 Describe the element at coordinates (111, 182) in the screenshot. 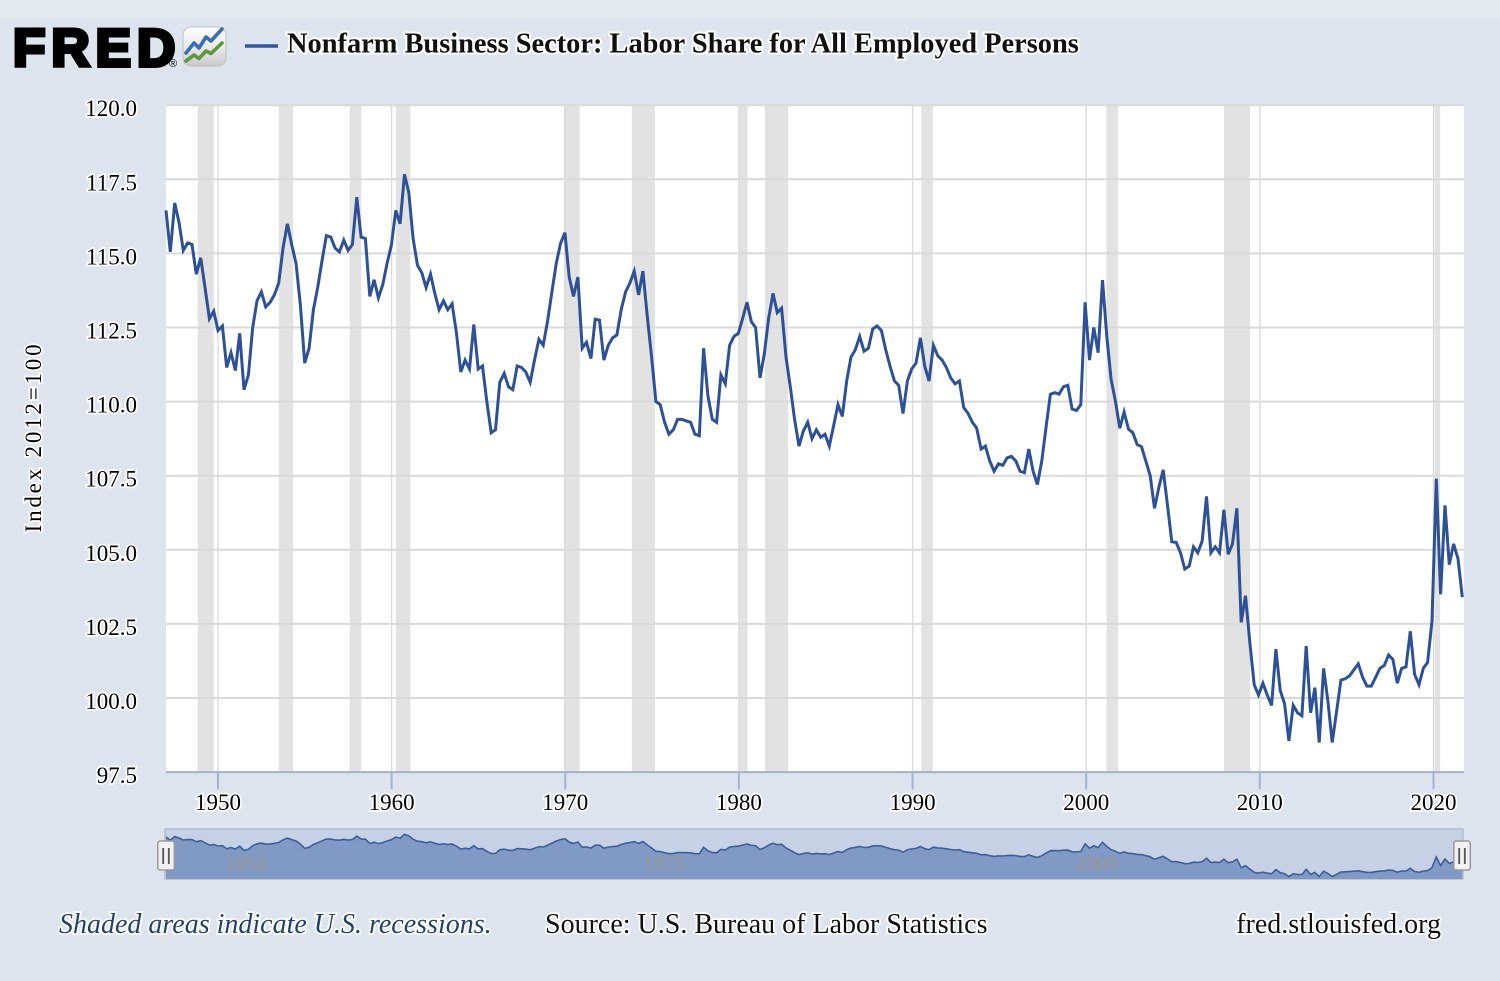

I see `svg-text: 117.5` at that location.